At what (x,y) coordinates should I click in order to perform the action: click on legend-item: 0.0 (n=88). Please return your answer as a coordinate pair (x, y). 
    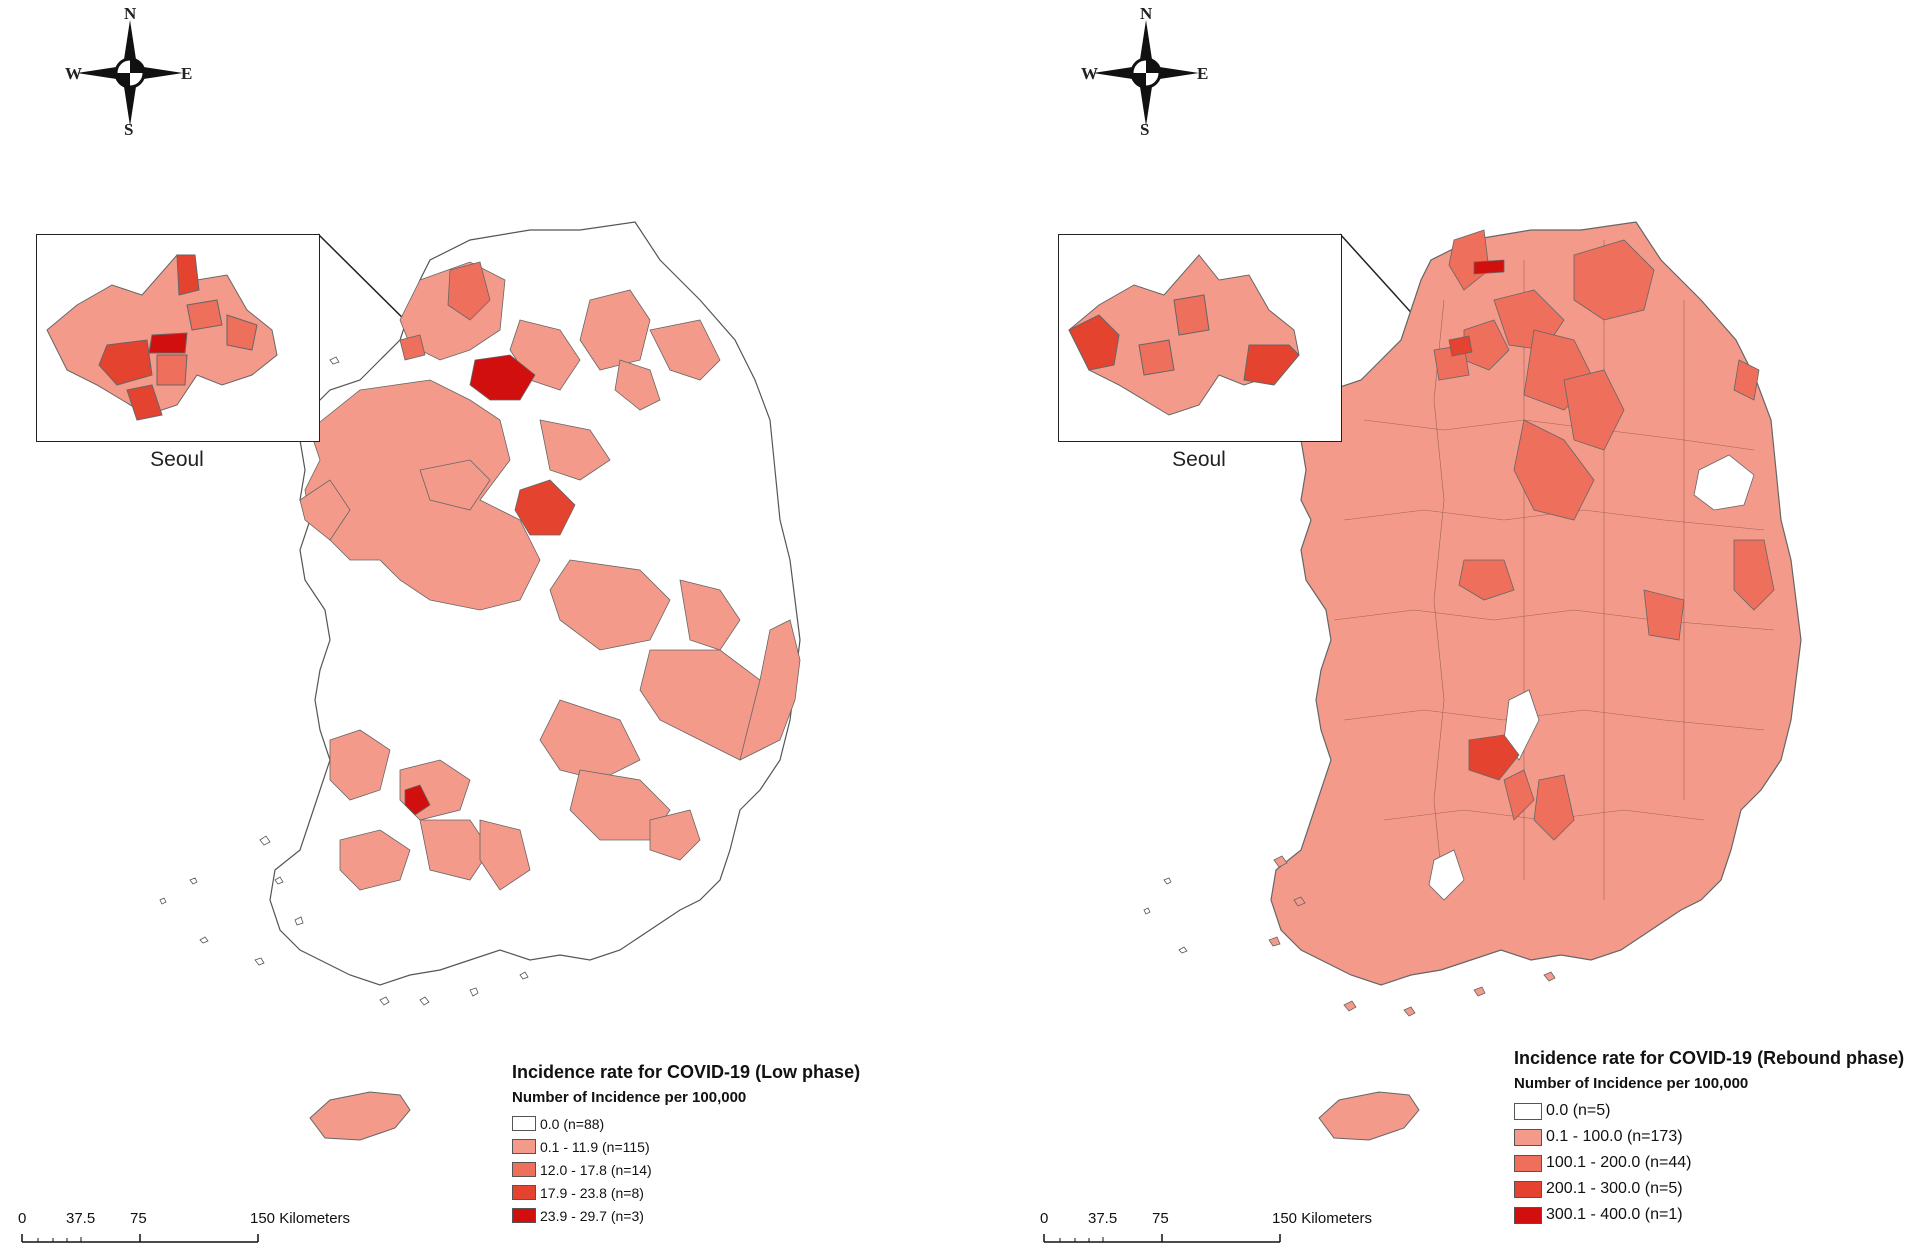
    Looking at the image, I should click on (686, 1123).